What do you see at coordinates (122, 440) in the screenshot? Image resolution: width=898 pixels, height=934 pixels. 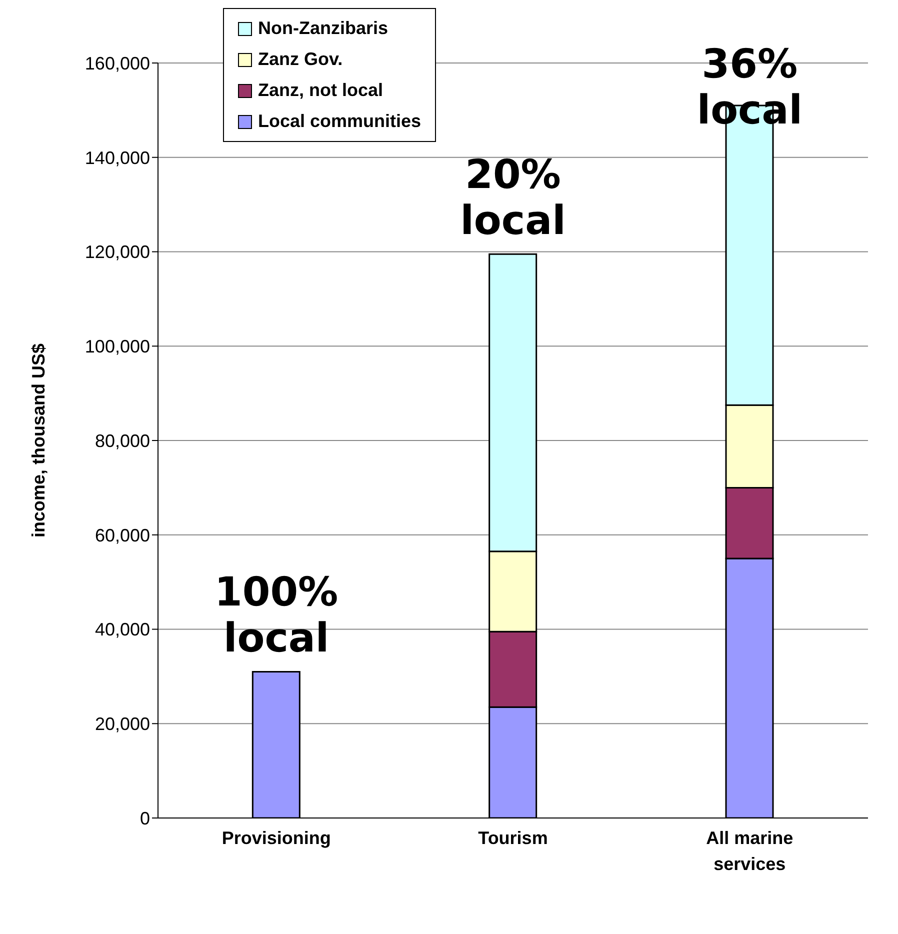 I see `y-tick-label: 80,000` at bounding box center [122, 440].